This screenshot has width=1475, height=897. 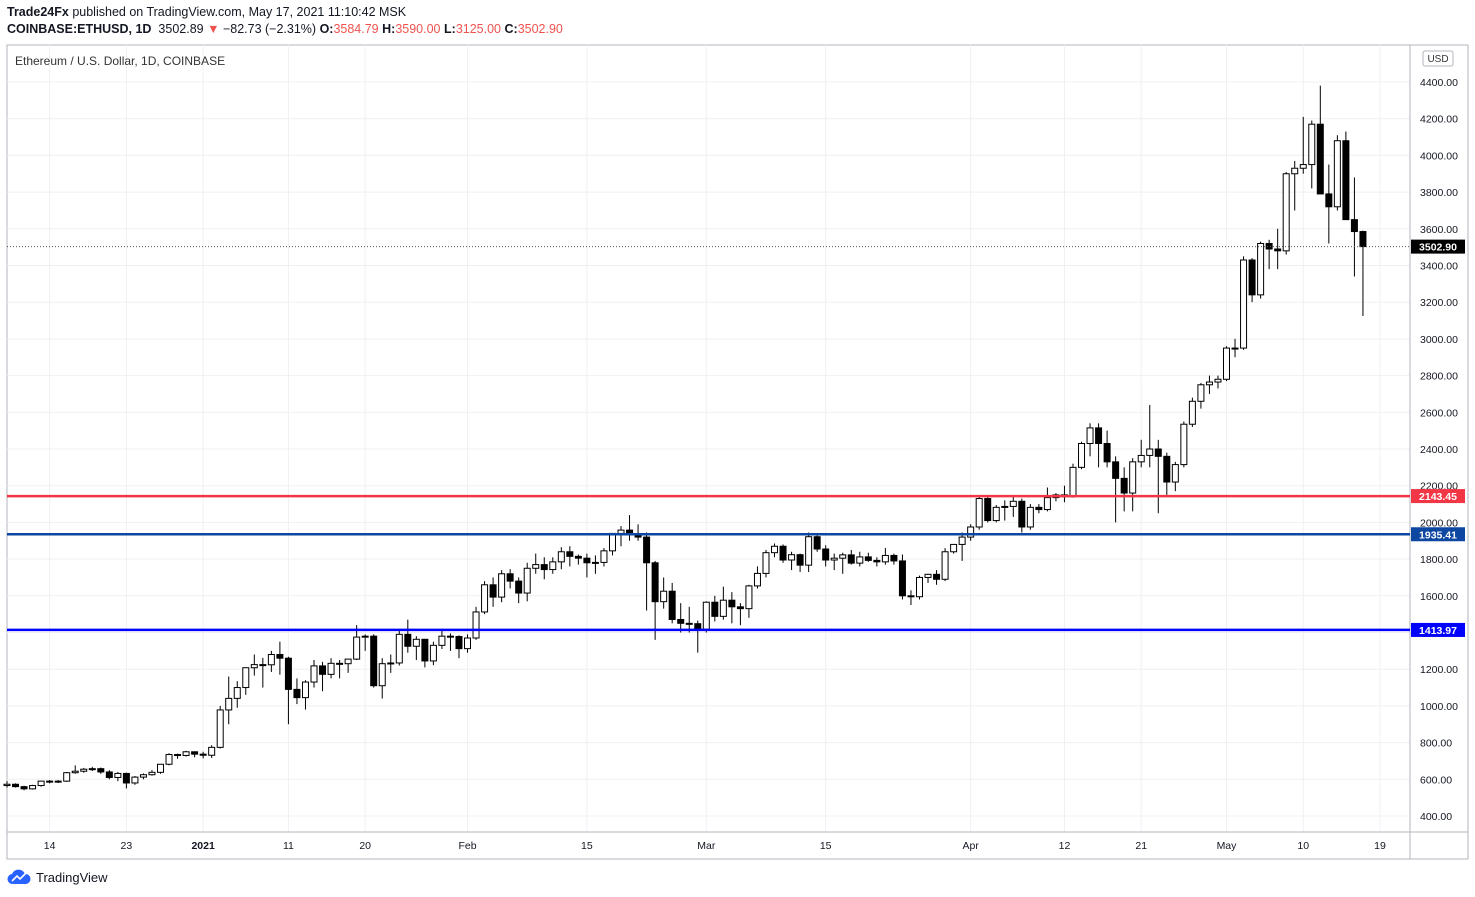 I want to click on currency-badge: USD, so click(x=1438, y=58).